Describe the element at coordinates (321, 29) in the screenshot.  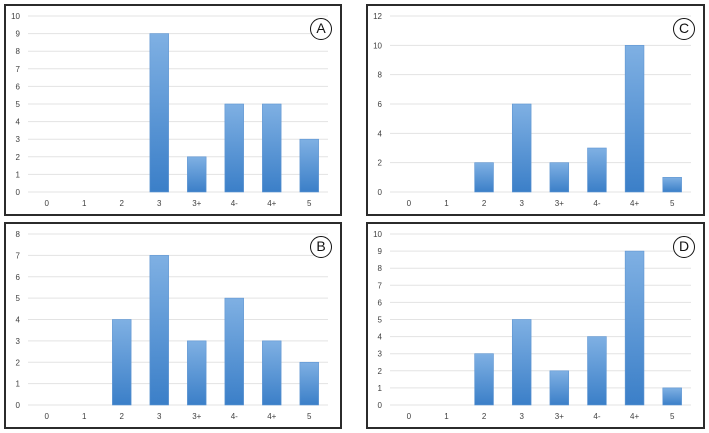
I see `panel-label-badge: A` at that location.